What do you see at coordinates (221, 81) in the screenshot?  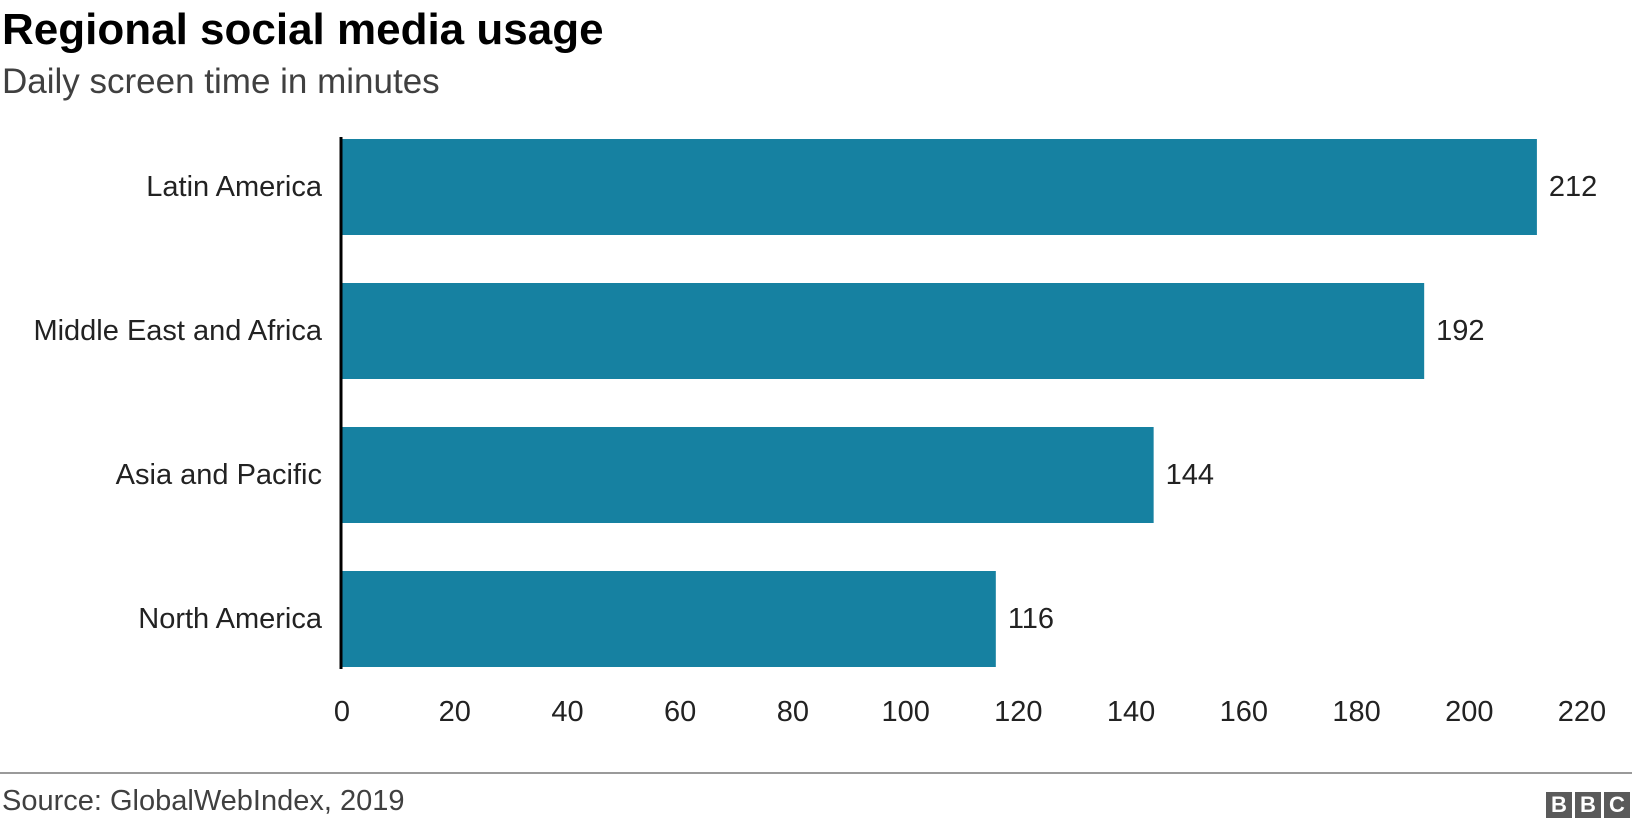 I see `chart-subtitle: Daily screen time in minutes` at bounding box center [221, 81].